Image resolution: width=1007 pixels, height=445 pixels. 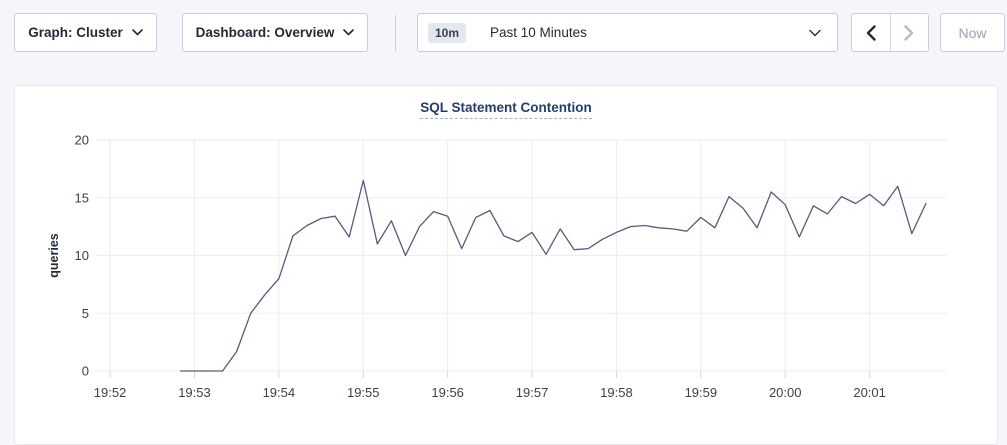 What do you see at coordinates (85, 371) in the screenshot?
I see `y-tick-label: 0` at bounding box center [85, 371].